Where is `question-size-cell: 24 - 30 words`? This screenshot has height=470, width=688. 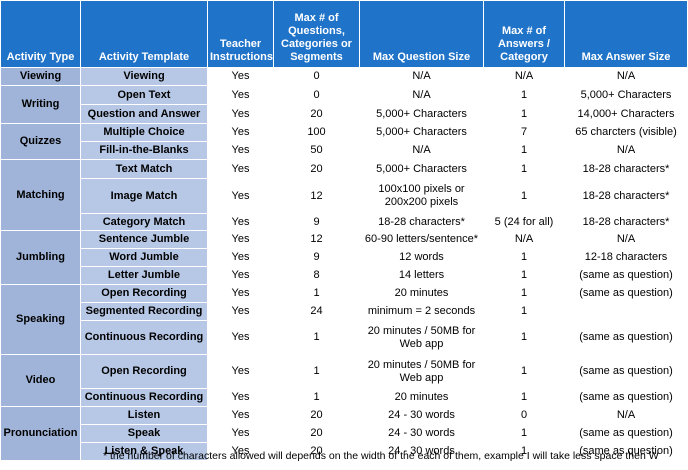 question-size-cell: 24 - 30 words is located at coordinates (421, 451).